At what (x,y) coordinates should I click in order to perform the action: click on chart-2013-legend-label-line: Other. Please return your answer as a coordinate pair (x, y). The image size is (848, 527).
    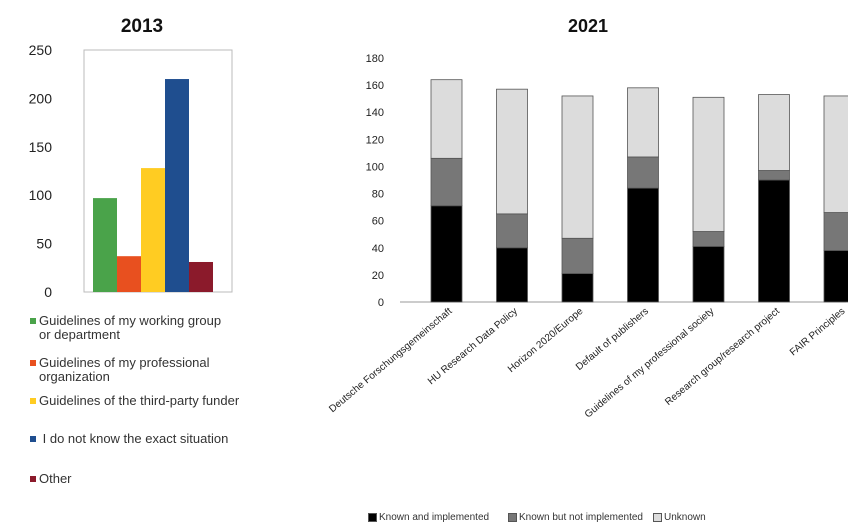
    Looking at the image, I should click on (55, 478).